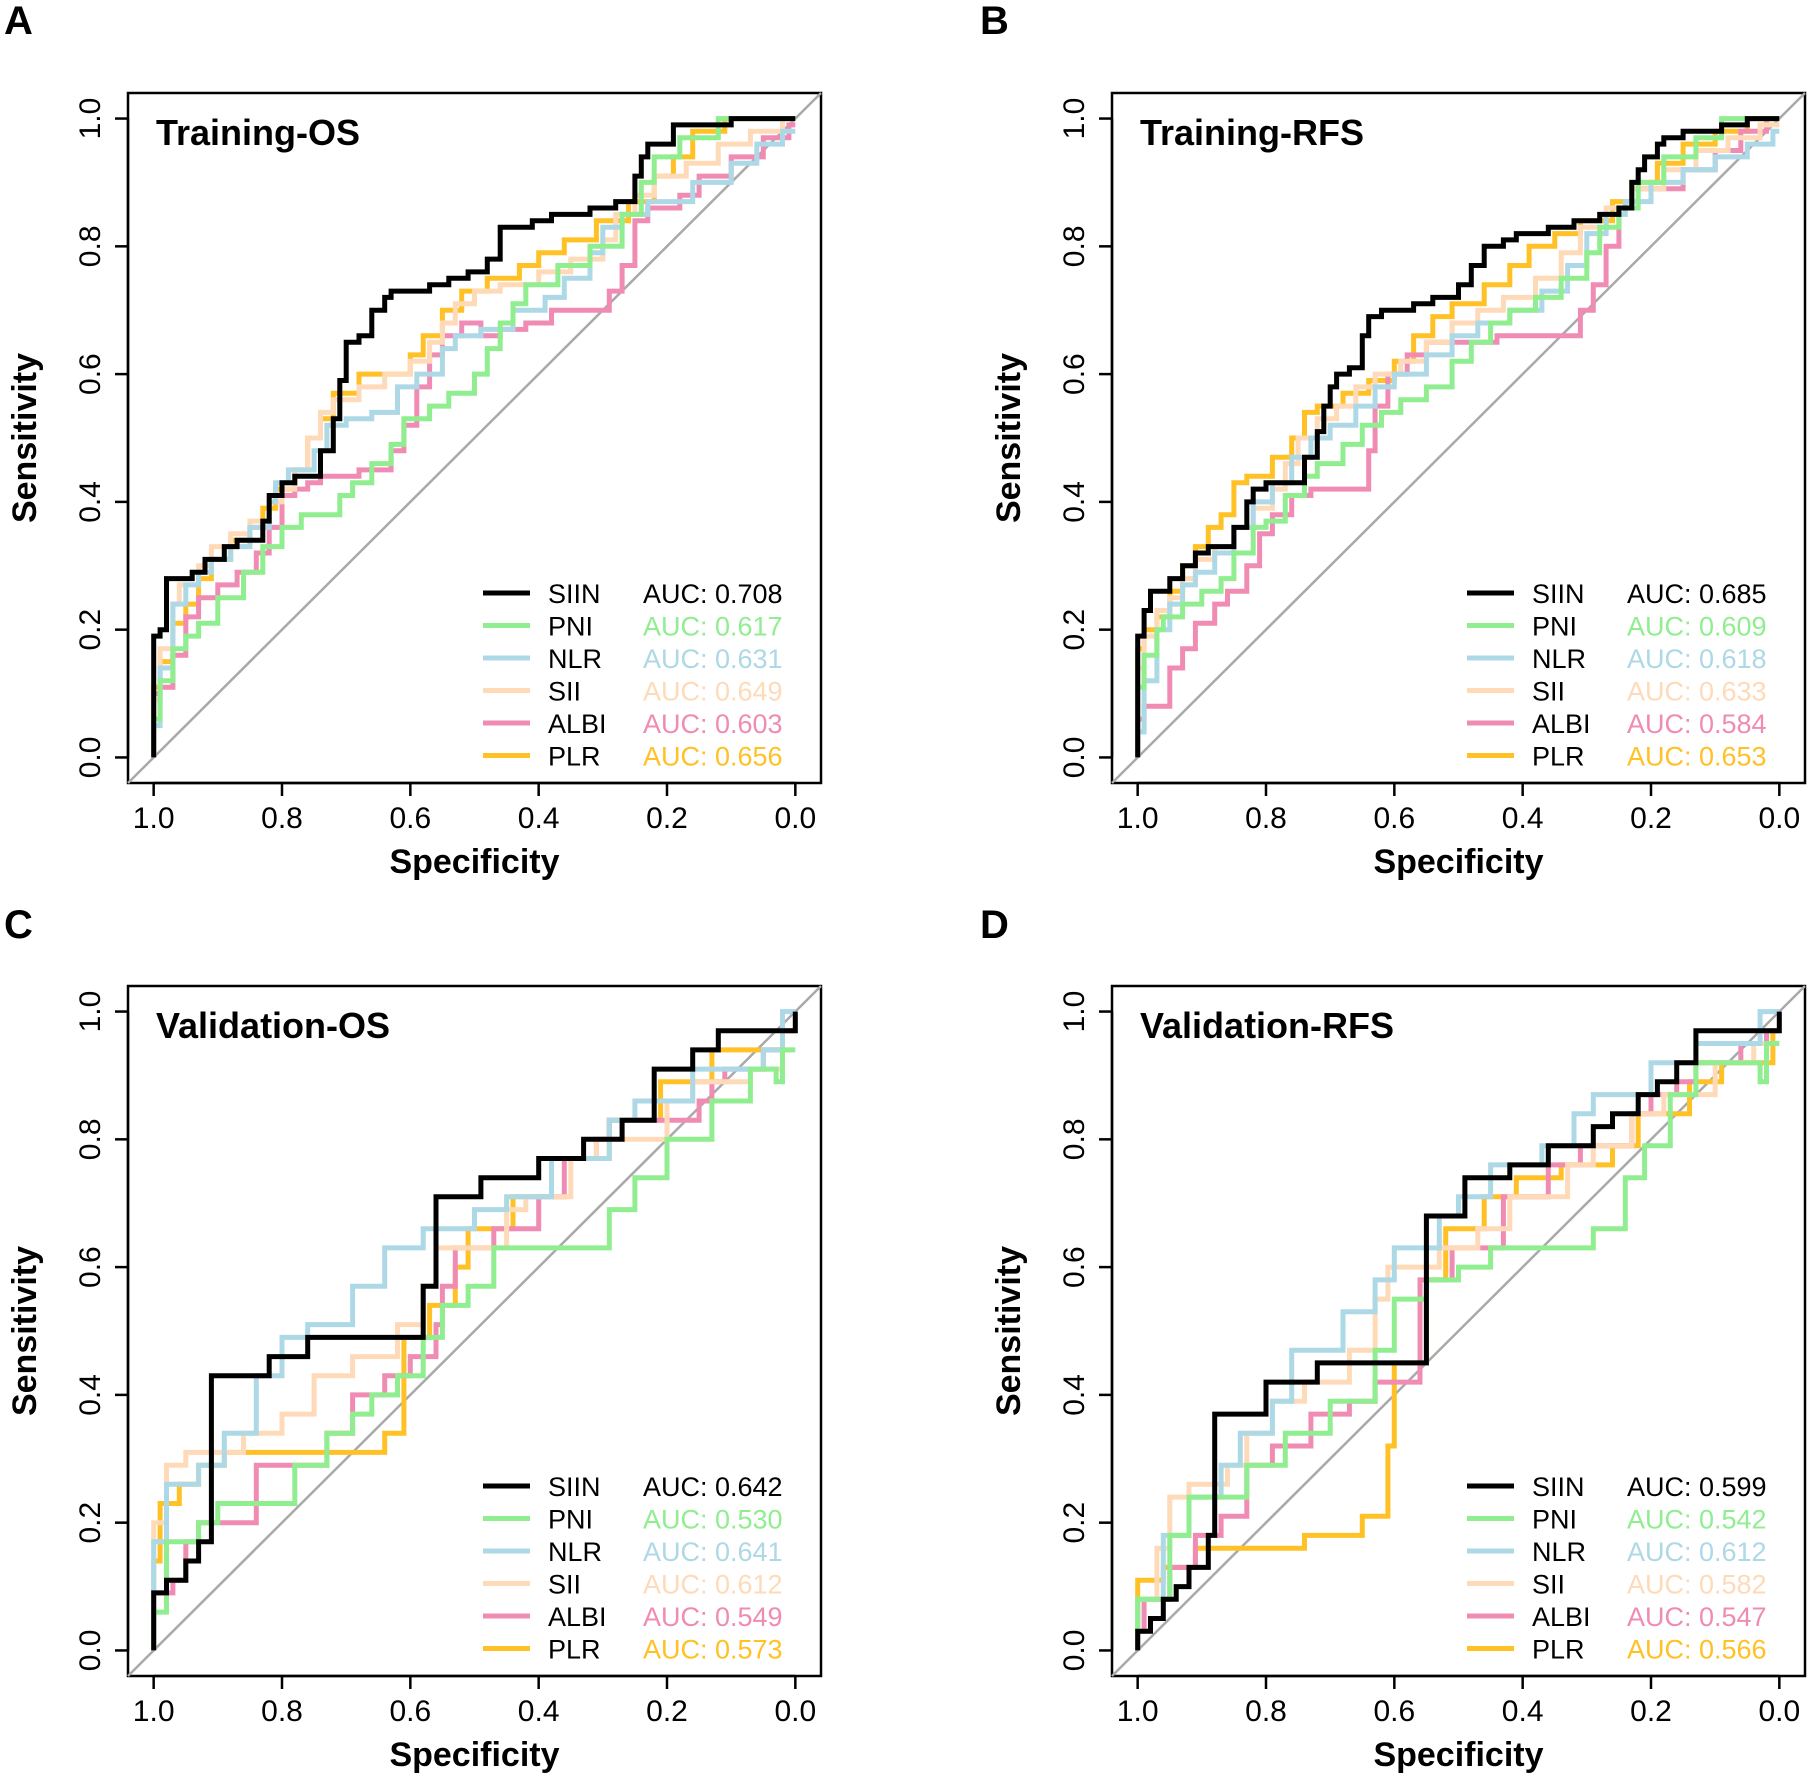 The width and height of the screenshot is (1809, 1786). Describe the element at coordinates (273, 1025) in the screenshot. I see `panel-title: Validation-OS` at that location.